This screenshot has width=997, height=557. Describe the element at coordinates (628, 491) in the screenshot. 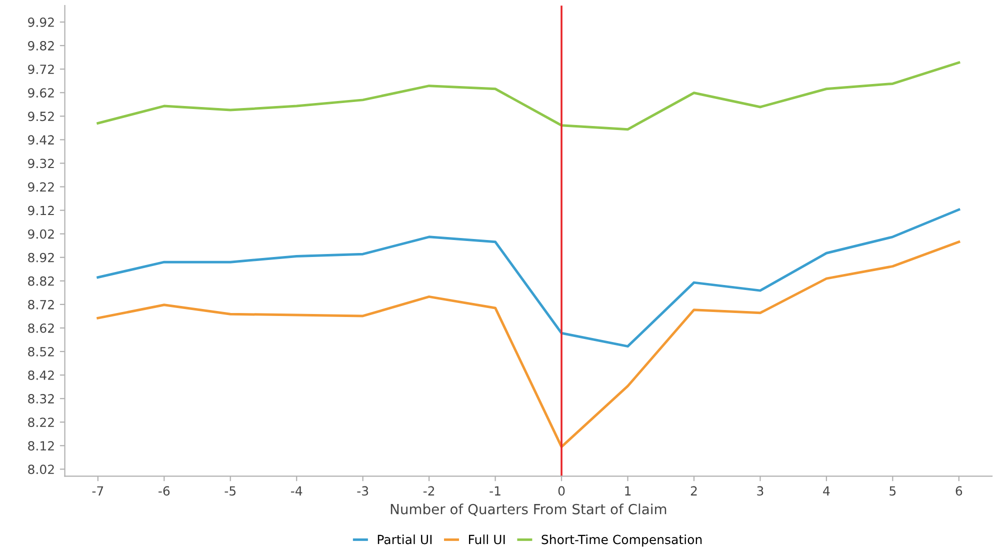

I see `x-tick-label: 1` at that location.